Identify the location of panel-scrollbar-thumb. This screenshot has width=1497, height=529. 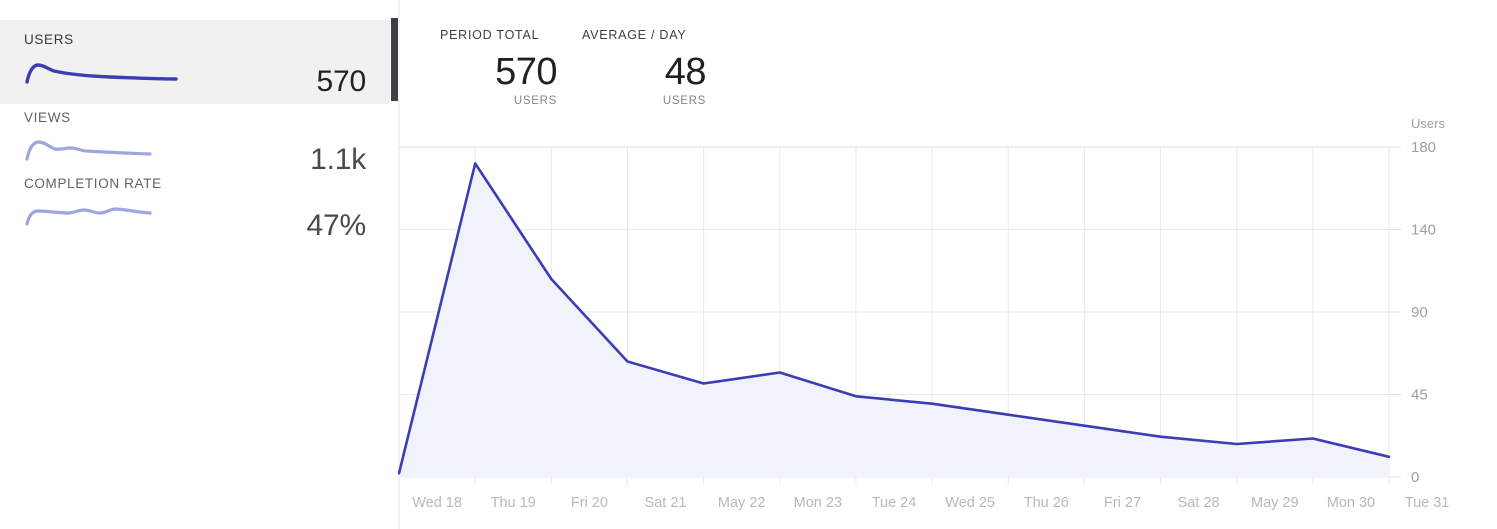
(394, 59).